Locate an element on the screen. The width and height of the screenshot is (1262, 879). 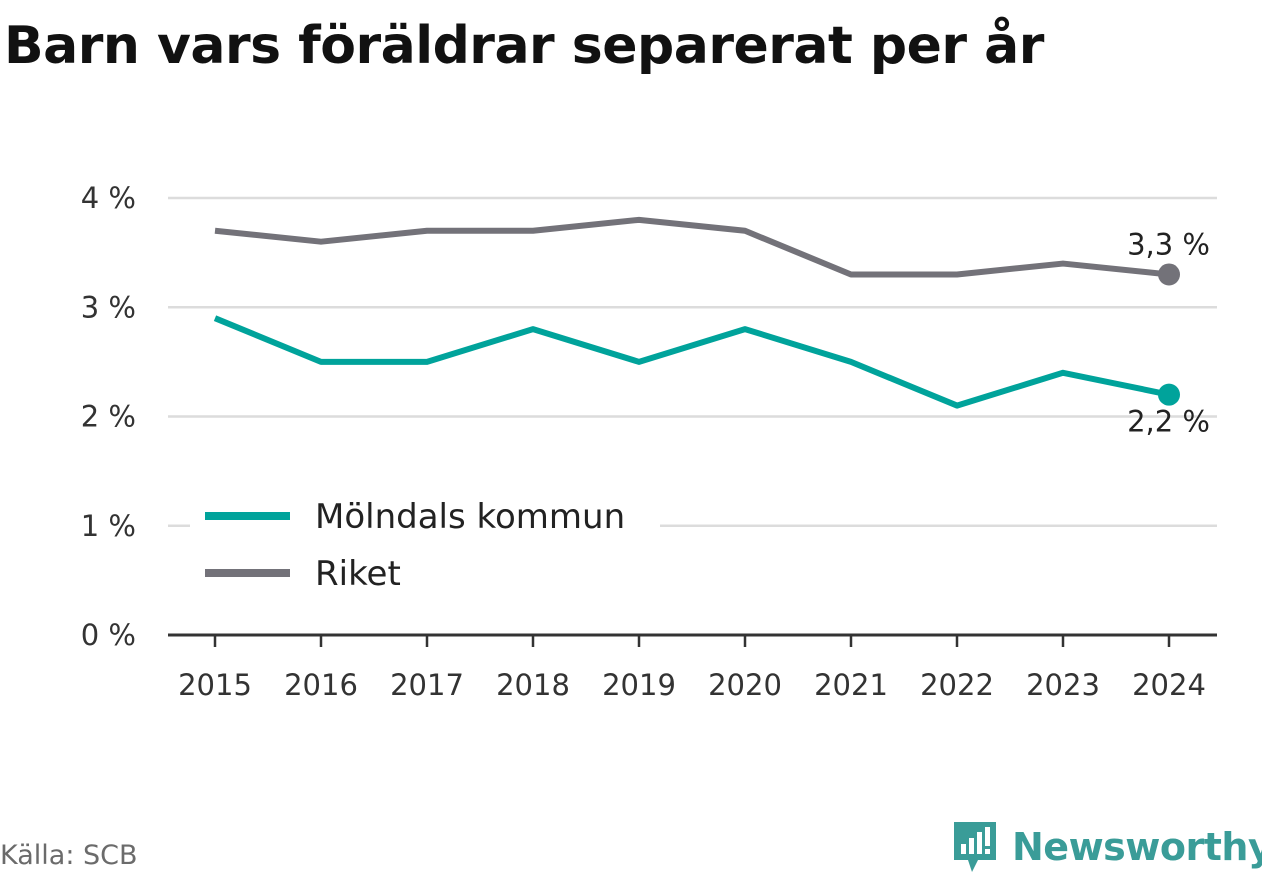
series-line-riket is located at coordinates (692, 247).